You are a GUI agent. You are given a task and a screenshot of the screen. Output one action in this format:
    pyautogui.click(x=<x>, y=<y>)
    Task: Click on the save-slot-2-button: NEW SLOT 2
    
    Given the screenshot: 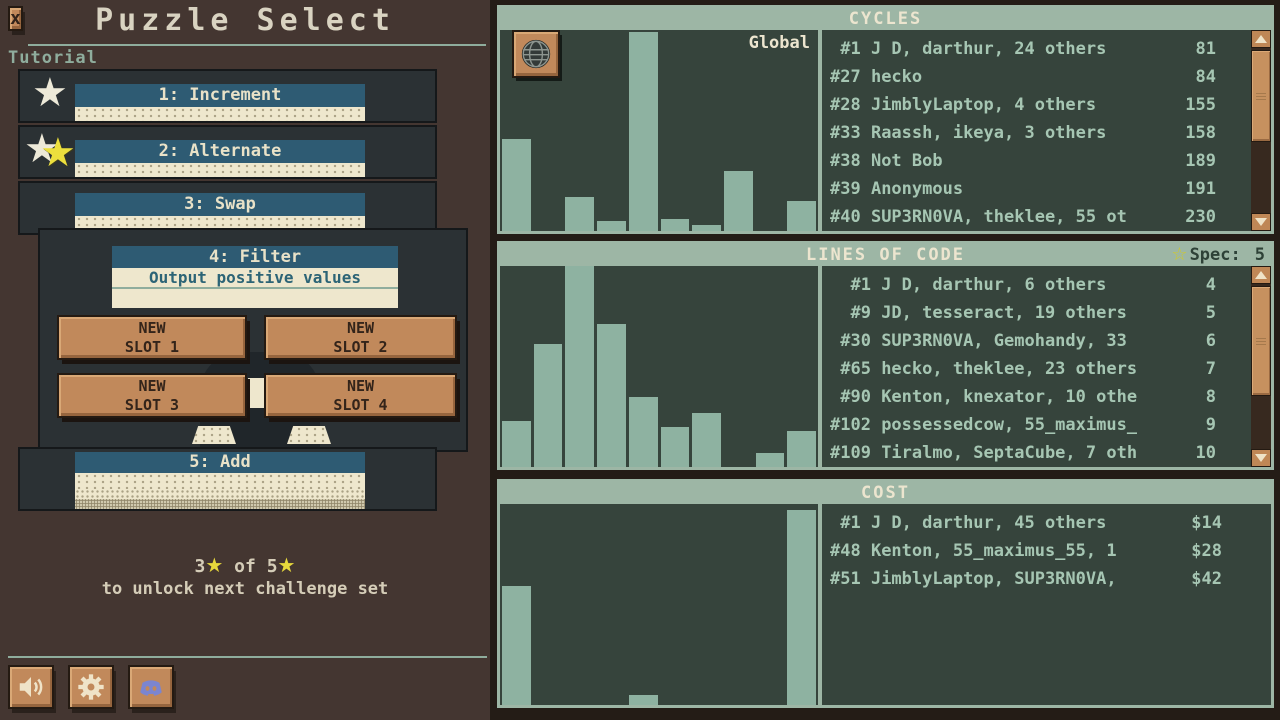 What is the action you would take?
    pyautogui.click(x=360, y=337)
    